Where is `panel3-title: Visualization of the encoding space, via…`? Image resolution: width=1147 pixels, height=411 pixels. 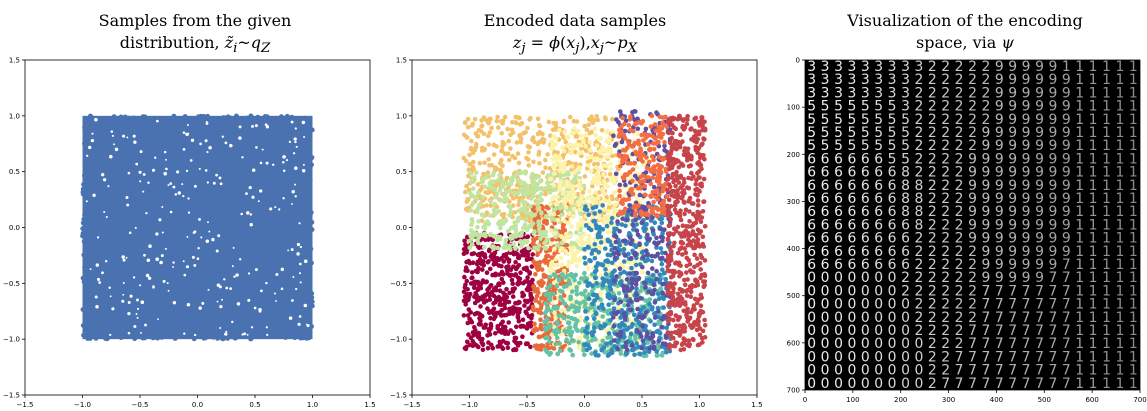
panel3-title: Visualization of the encoding space, via… is located at coordinates (965, 32).